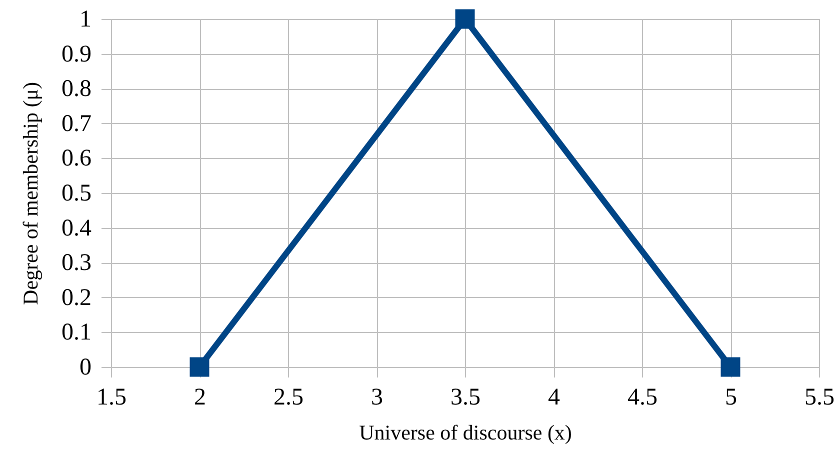 The image size is (839, 459). Describe the element at coordinates (200, 397) in the screenshot. I see `x-tick-label: 2` at that location.